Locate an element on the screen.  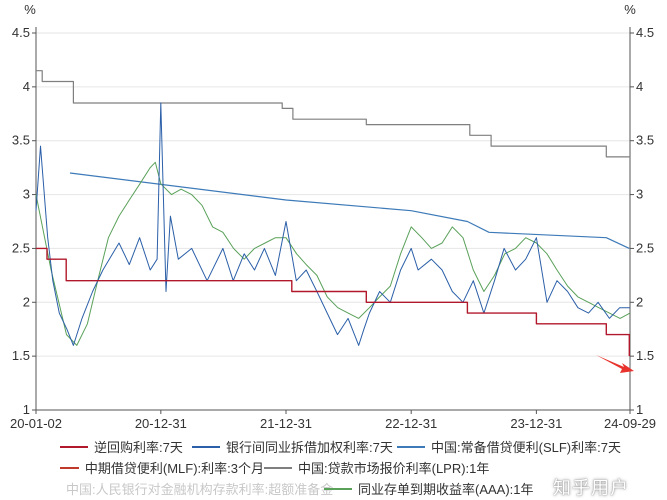
annotations is located at coordinates (615, 364).